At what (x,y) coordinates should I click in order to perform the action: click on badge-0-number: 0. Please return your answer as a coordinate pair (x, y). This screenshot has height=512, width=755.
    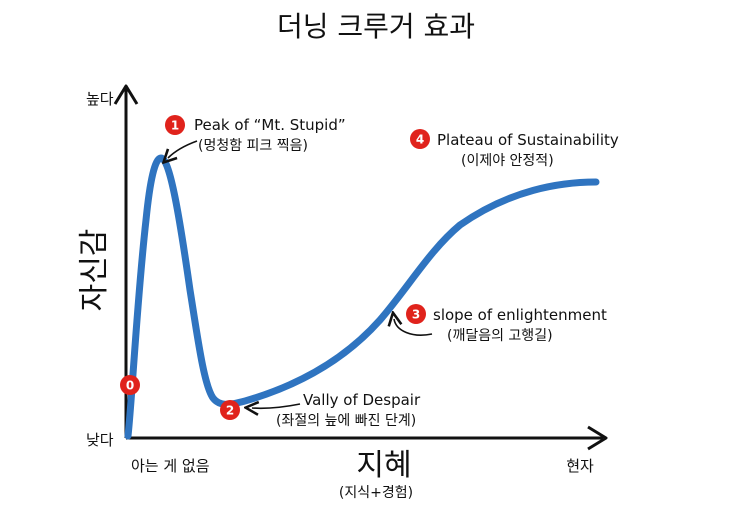
    Looking at the image, I should click on (130, 386).